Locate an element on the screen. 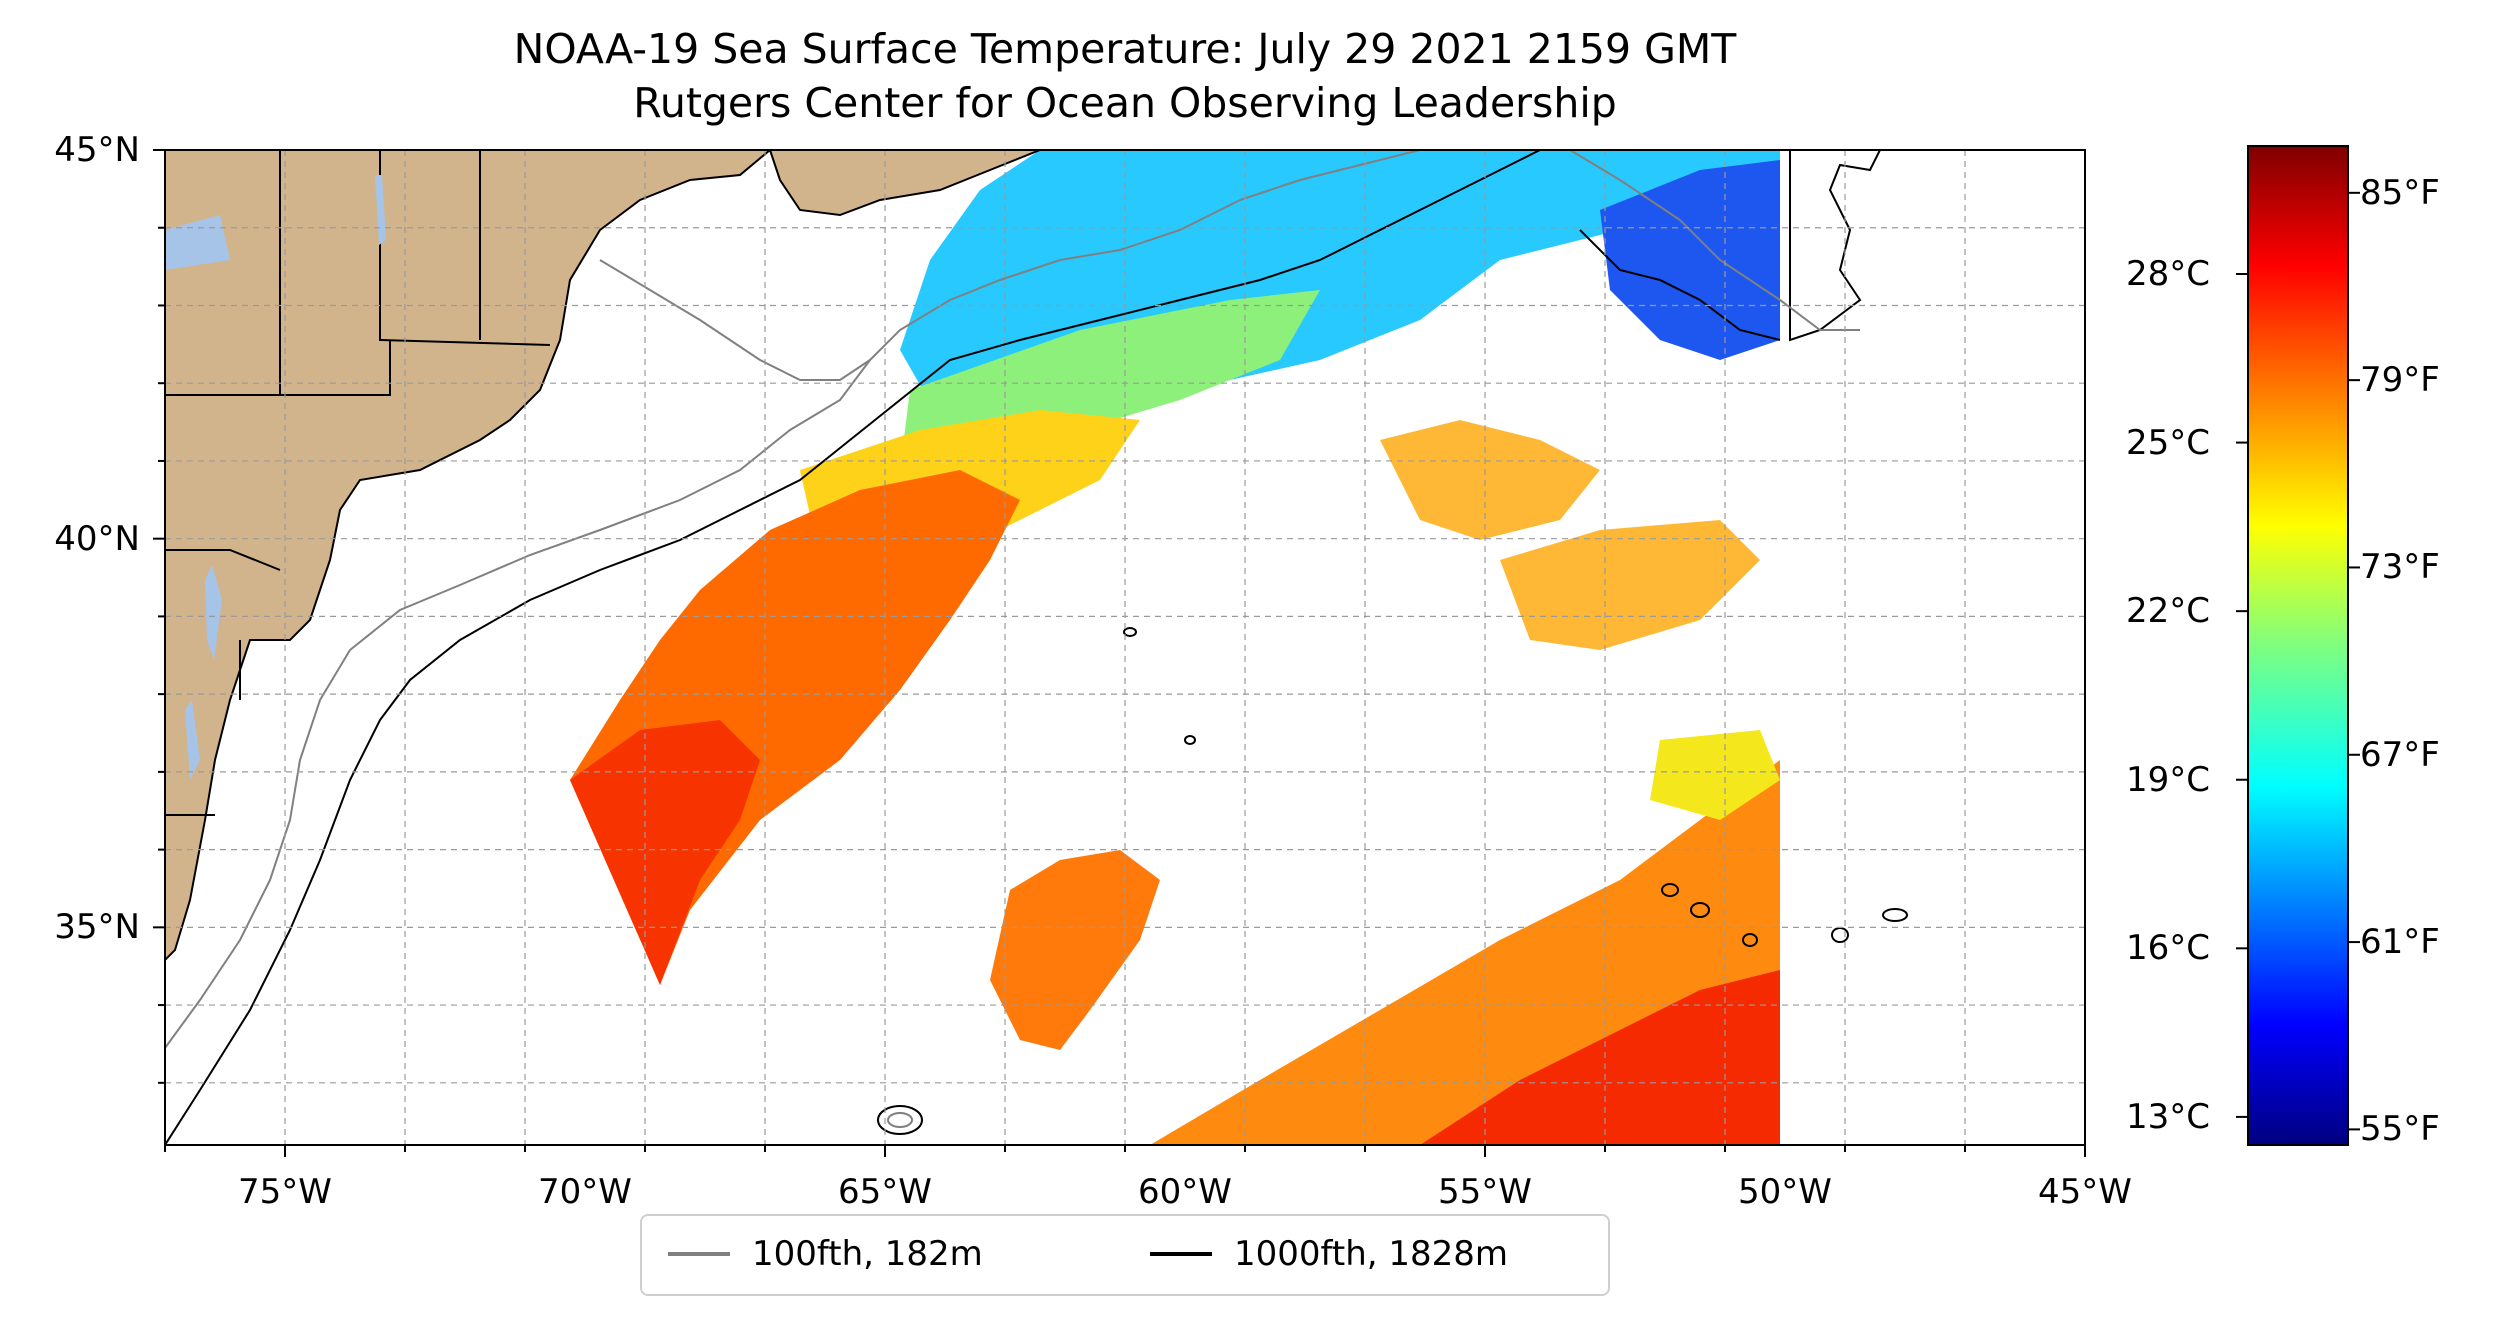 The image size is (2502, 1318). legend-item-1000fth: 1000fth, 1828m is located at coordinates (1329, 1254).